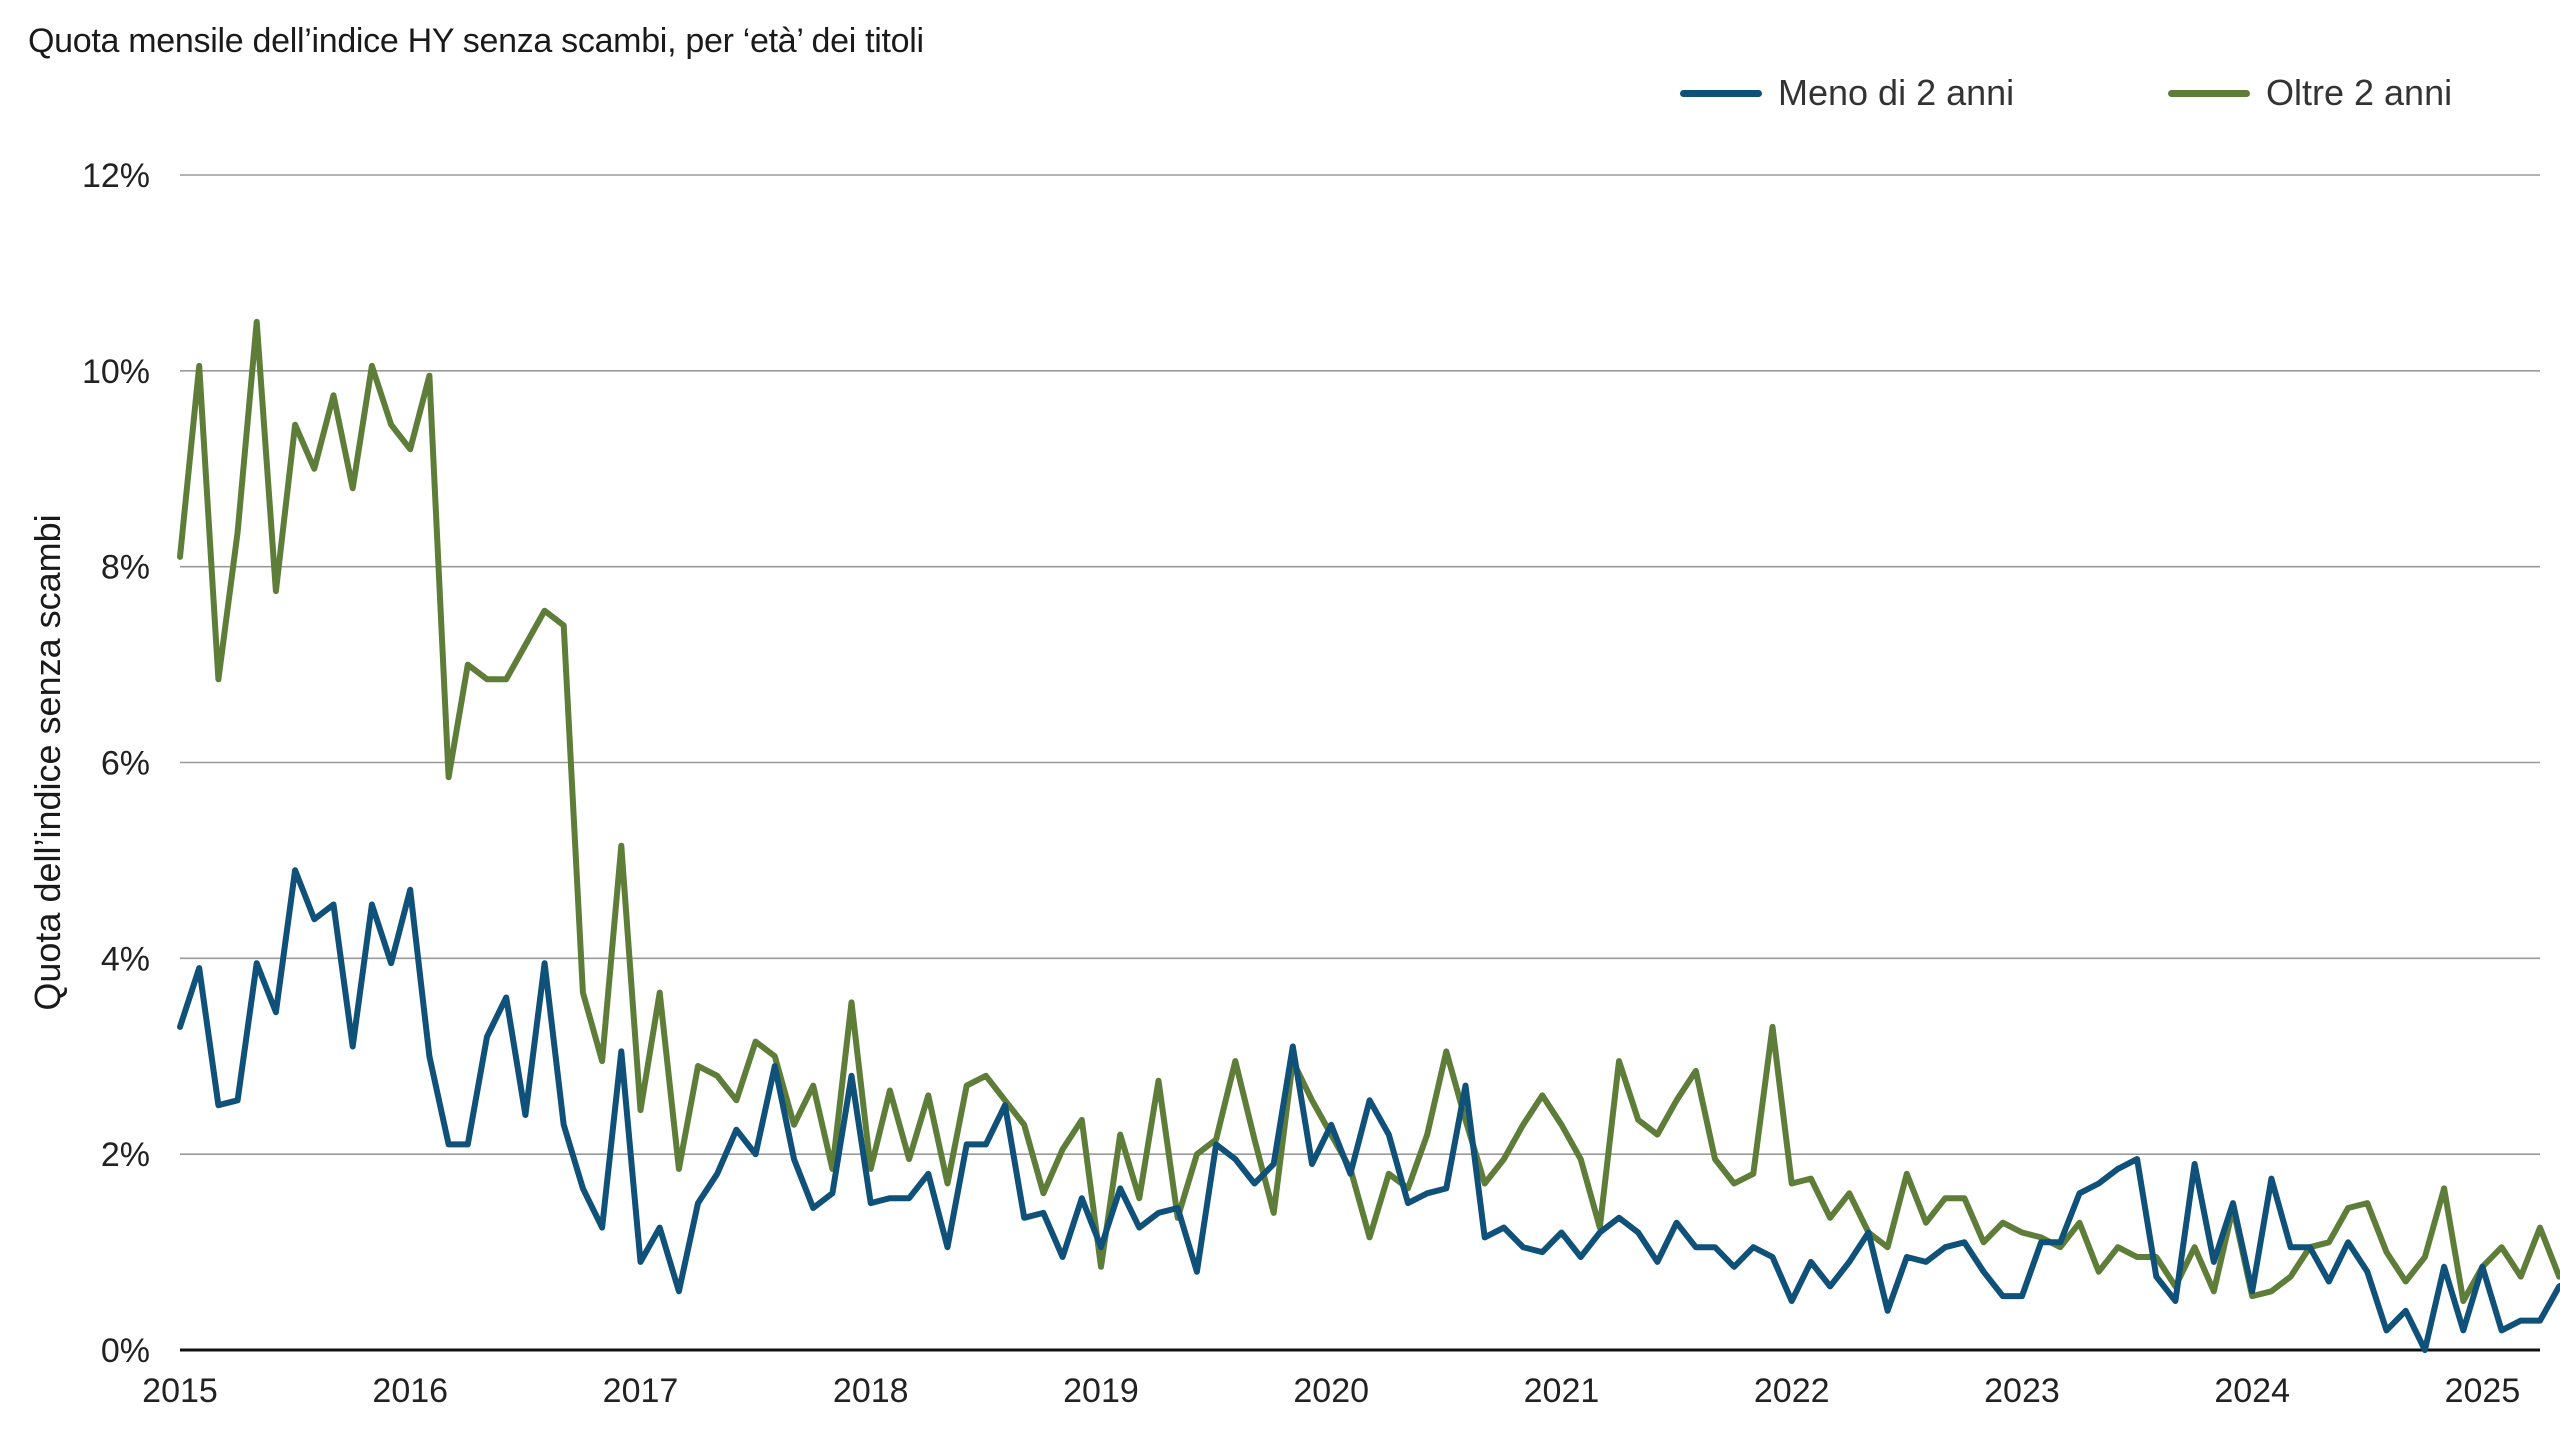 The width and height of the screenshot is (2560, 1440). Describe the element at coordinates (125, 959) in the screenshot. I see `y-tick-label: 4%` at that location.